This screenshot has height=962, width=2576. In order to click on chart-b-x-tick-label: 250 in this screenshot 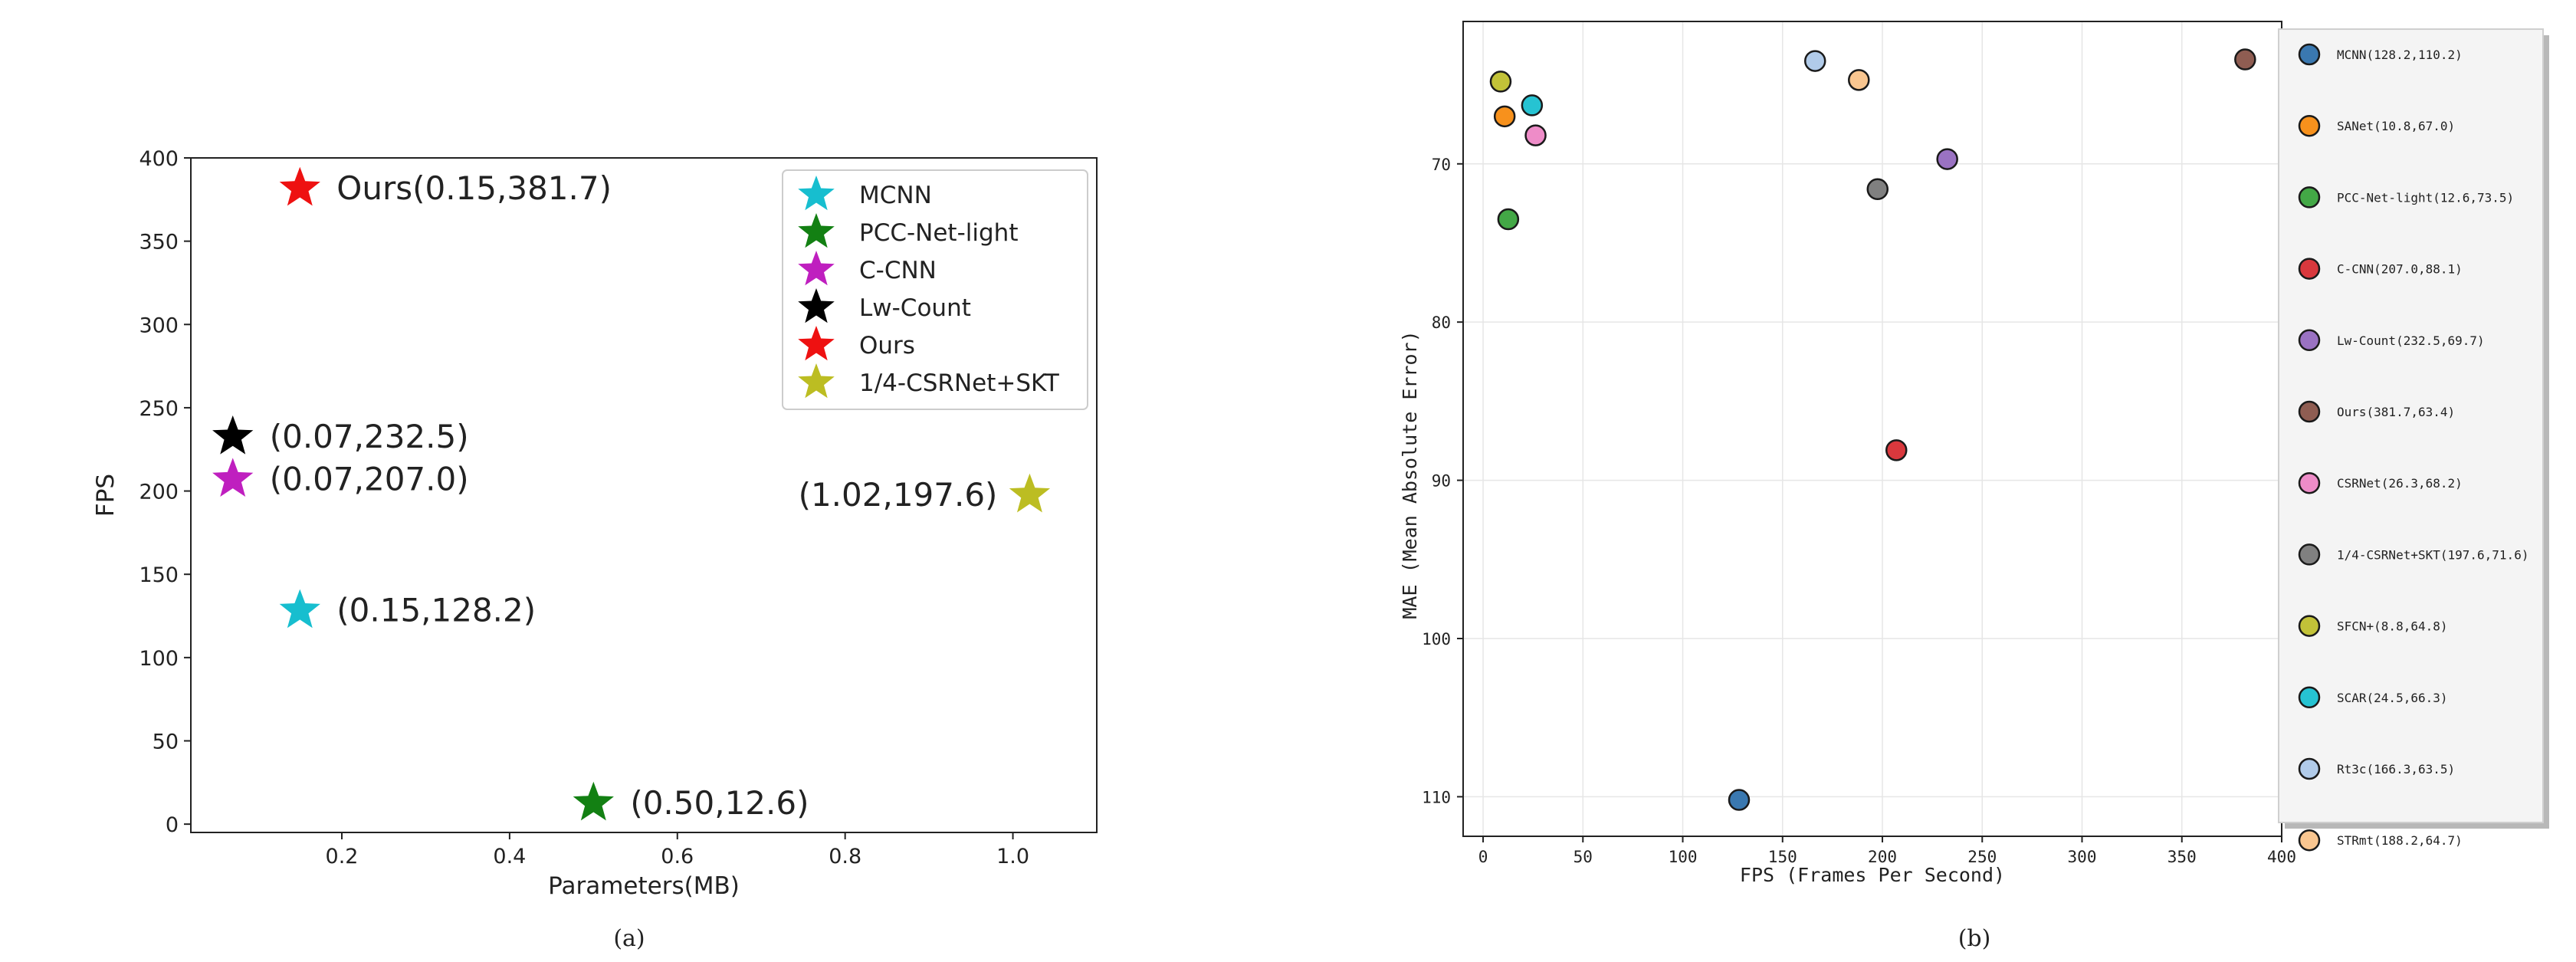, I will do `click(1982, 857)`.